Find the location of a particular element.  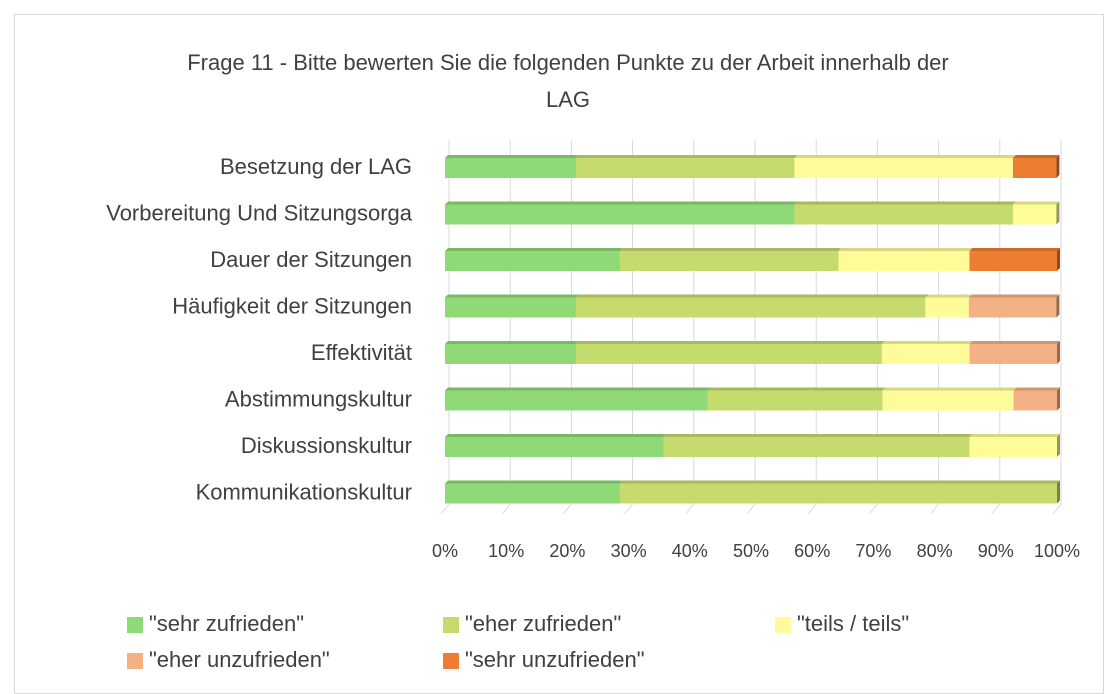

y-tick-label: Häufigkeit der Sitzungen is located at coordinates (292, 305).